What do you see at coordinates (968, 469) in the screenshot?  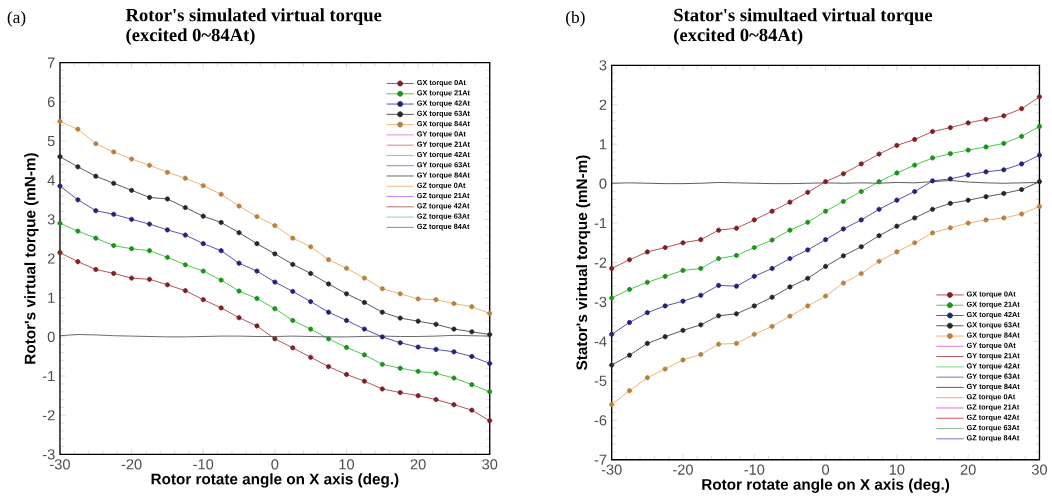 I see `x-tick-label: 20` at bounding box center [968, 469].